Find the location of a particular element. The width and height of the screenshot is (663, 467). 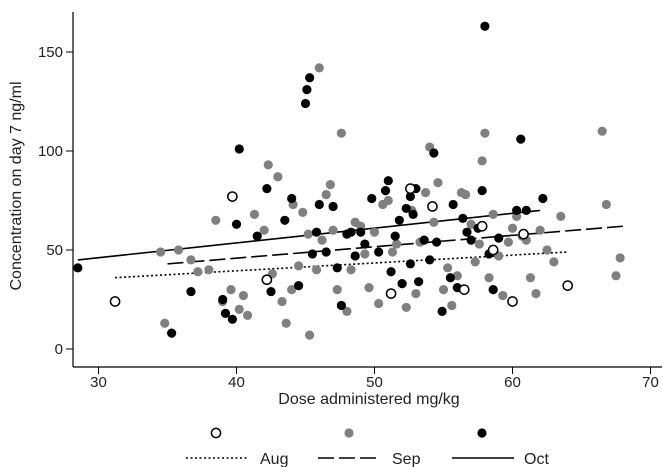

legend-marker-aug is located at coordinates (216, 433).